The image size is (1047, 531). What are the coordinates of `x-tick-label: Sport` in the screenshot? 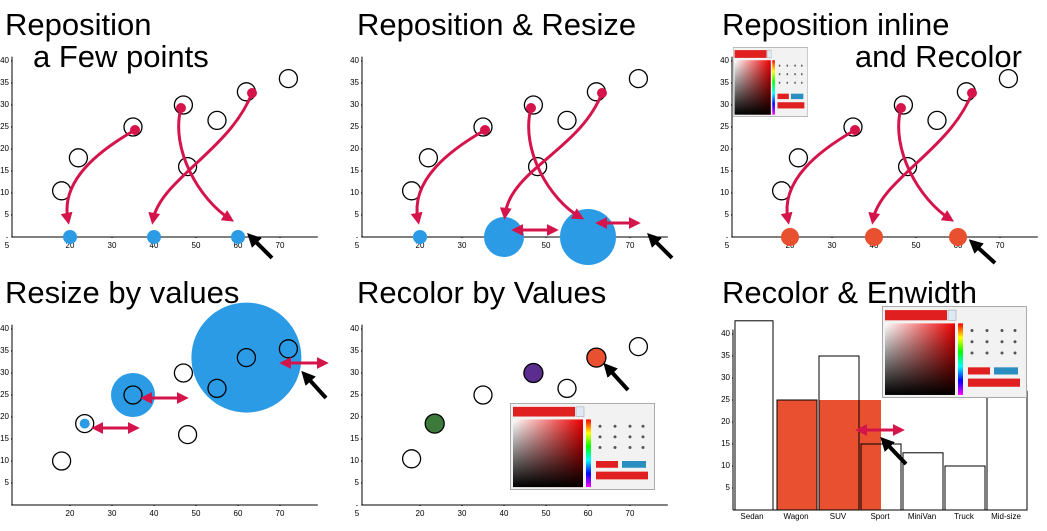 It's located at (880, 516).